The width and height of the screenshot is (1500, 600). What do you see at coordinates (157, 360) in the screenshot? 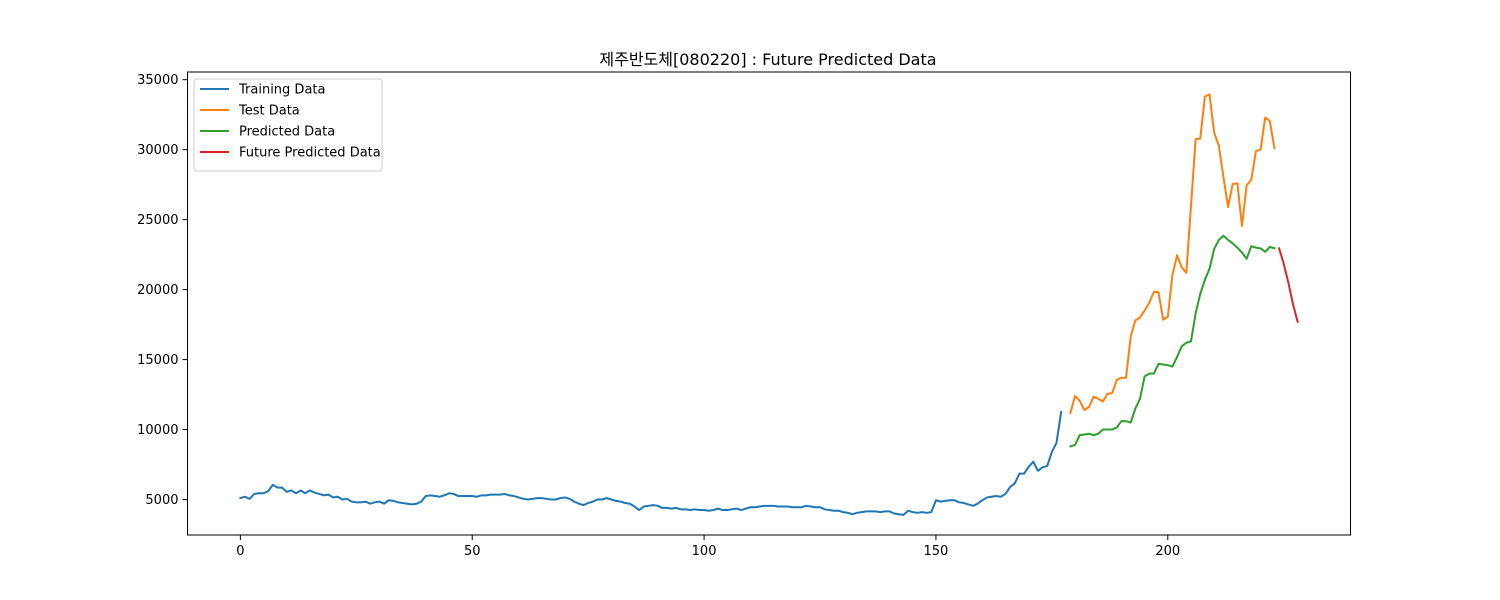
I see `y-tick-label: 15000` at bounding box center [157, 360].